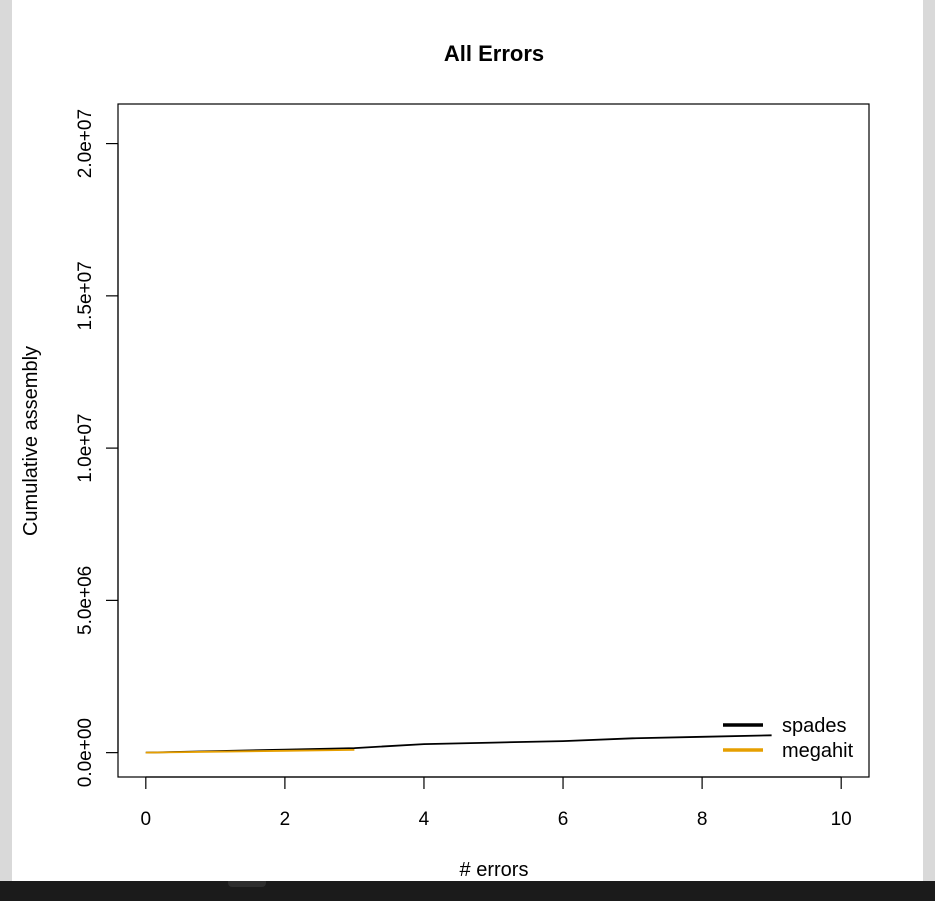  I want to click on x-tick-label: 2, so click(285, 819).